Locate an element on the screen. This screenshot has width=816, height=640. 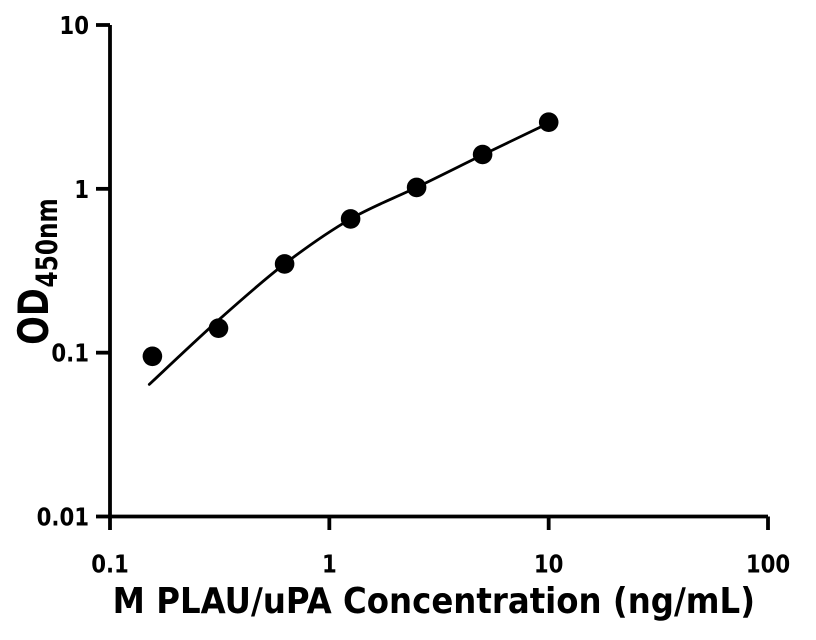
x-tick-label: 1 is located at coordinates (329, 564).